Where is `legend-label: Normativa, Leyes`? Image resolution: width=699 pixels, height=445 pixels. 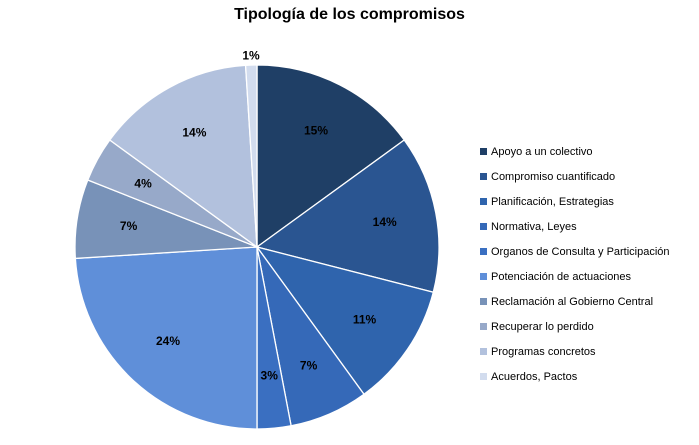 legend-label: Normativa, Leyes is located at coordinates (534, 226).